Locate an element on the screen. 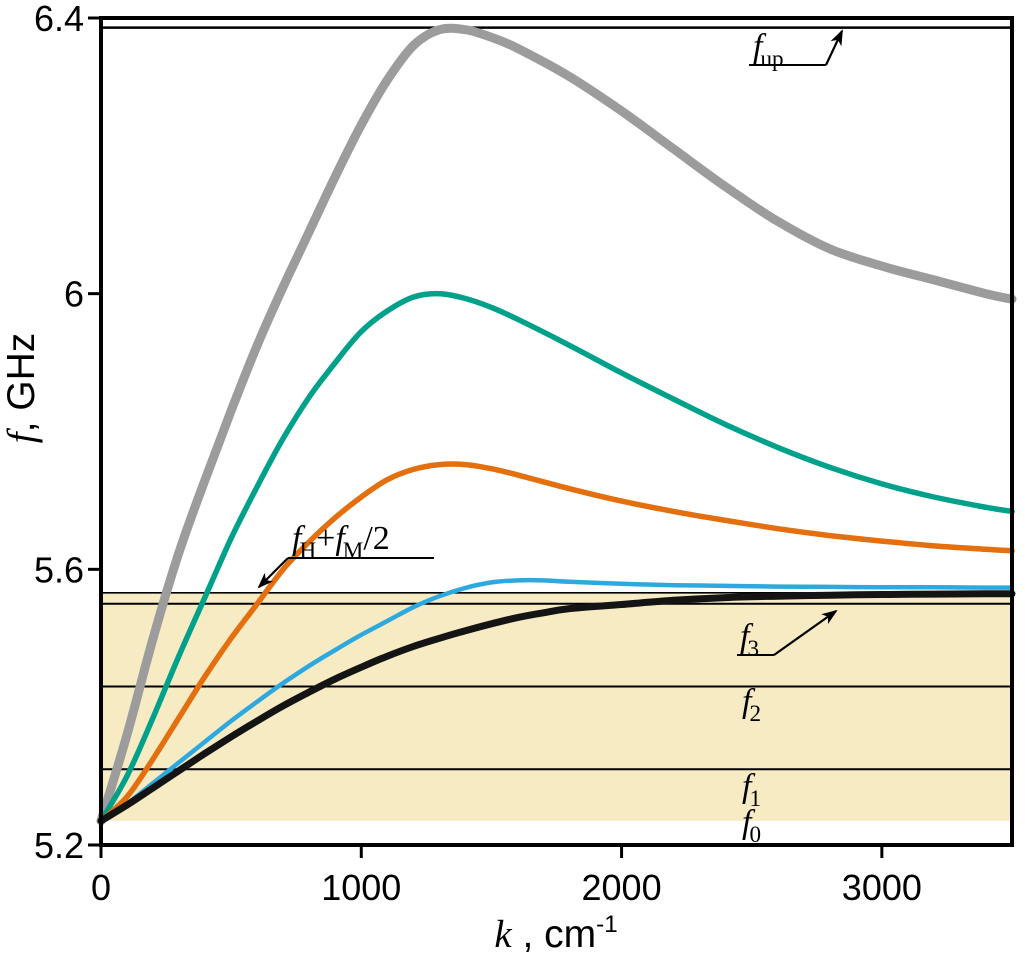  x-tick-label: 3000 is located at coordinates (882, 887).